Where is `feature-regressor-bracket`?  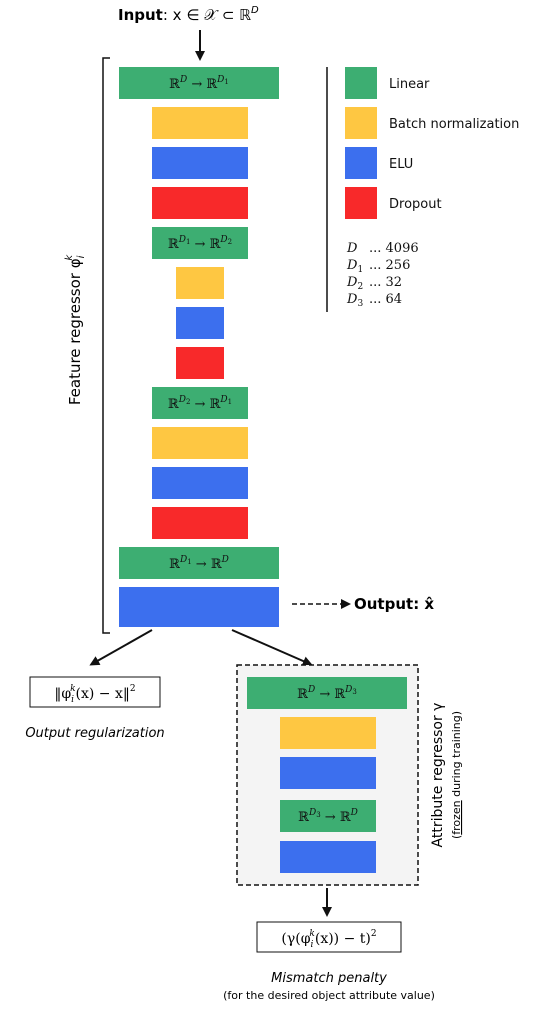 feature-regressor-bracket is located at coordinates (106, 345).